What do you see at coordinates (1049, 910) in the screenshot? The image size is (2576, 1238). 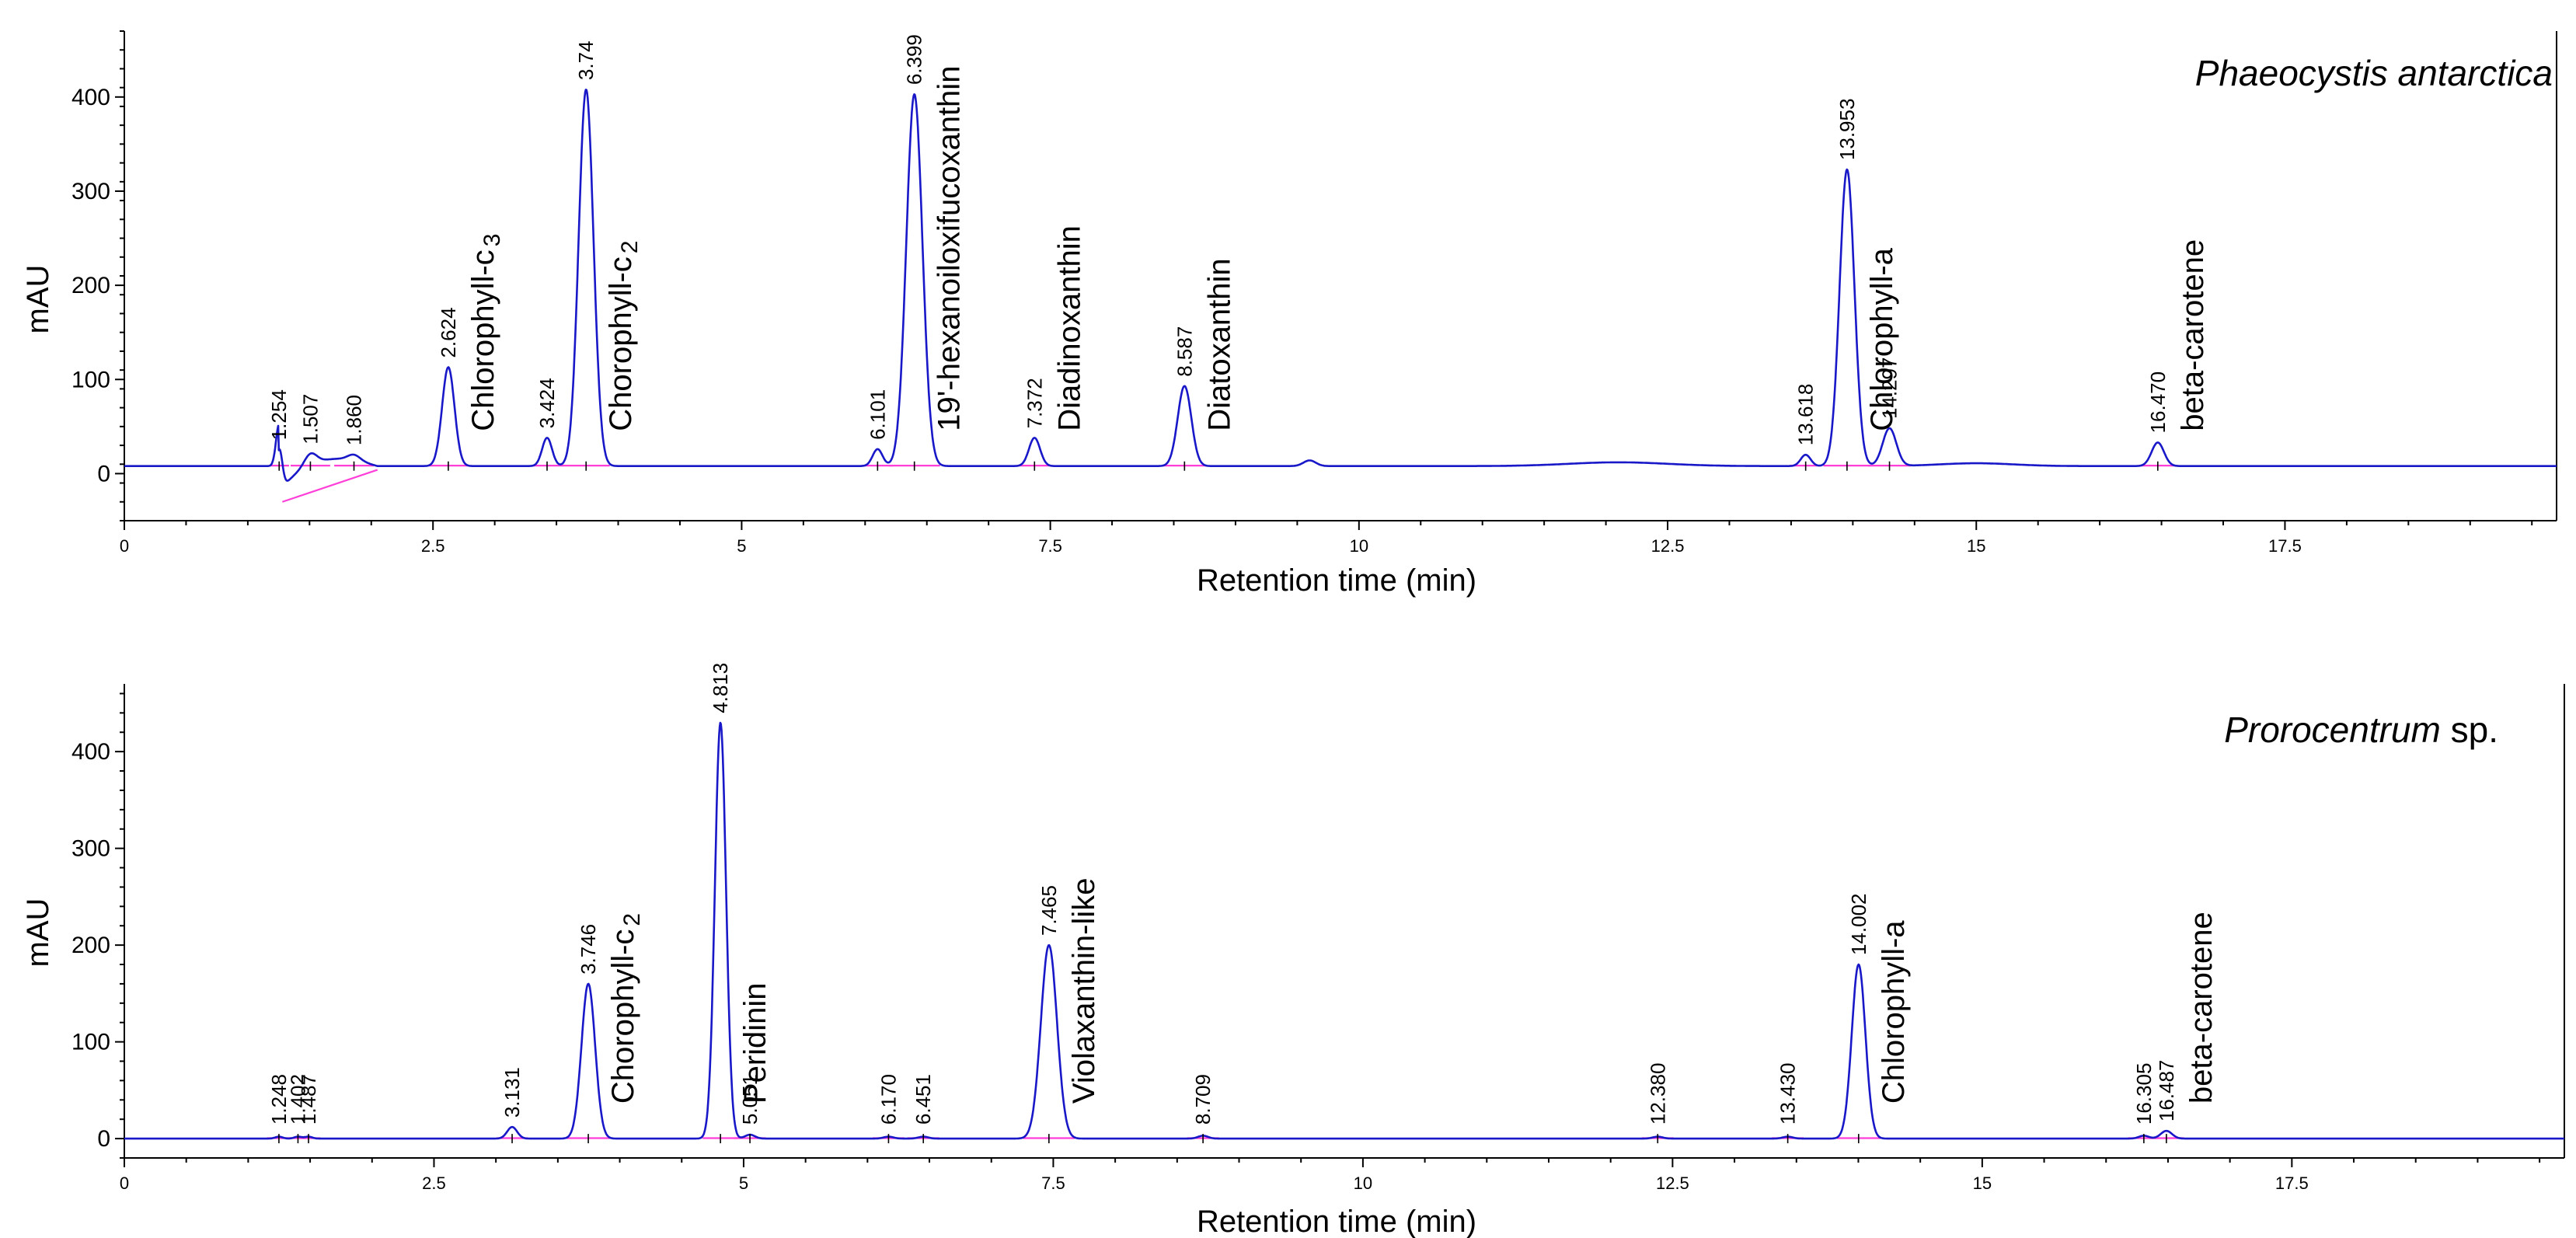 I see `peak-rt-label: 7.465` at bounding box center [1049, 910].